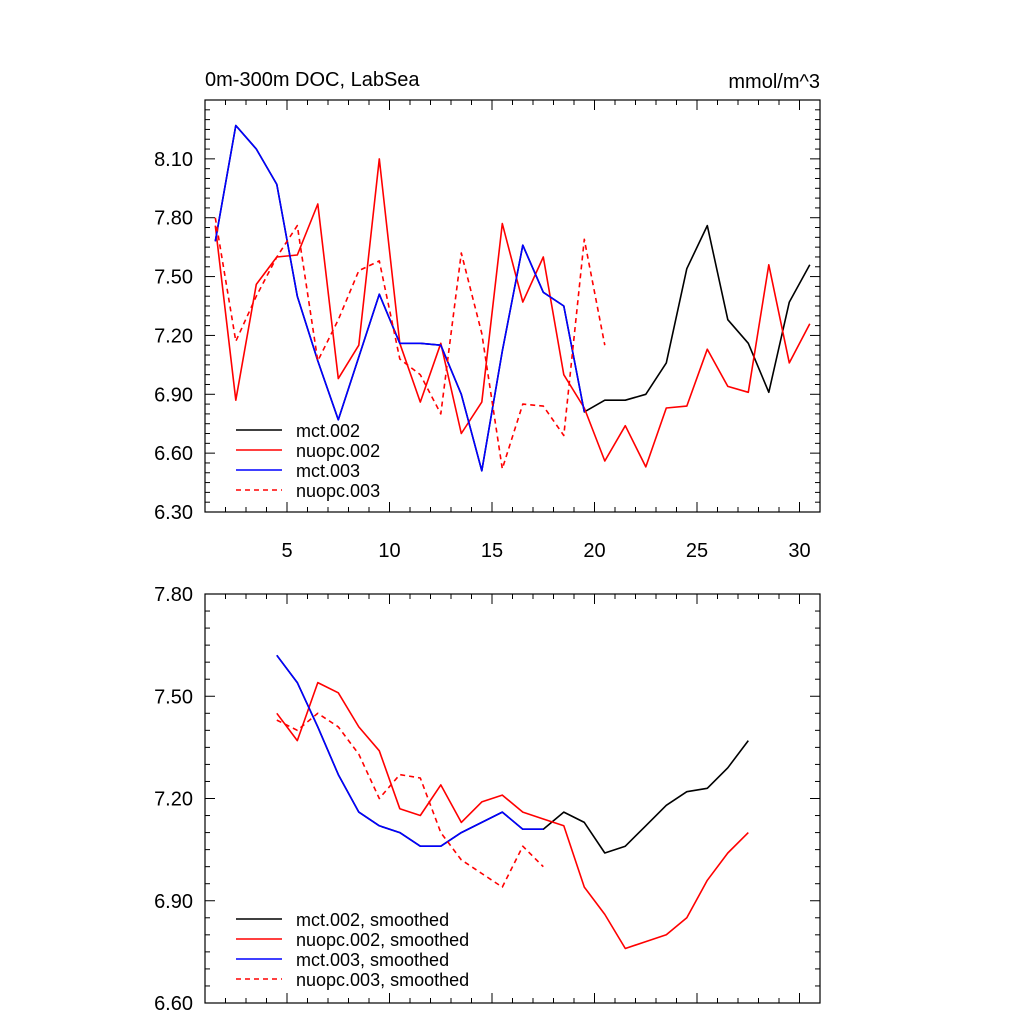 This screenshot has width=1024, height=1024. Describe the element at coordinates (410, 800) in the screenshot. I see `series-line-nuopc-003-smoothed` at that location.